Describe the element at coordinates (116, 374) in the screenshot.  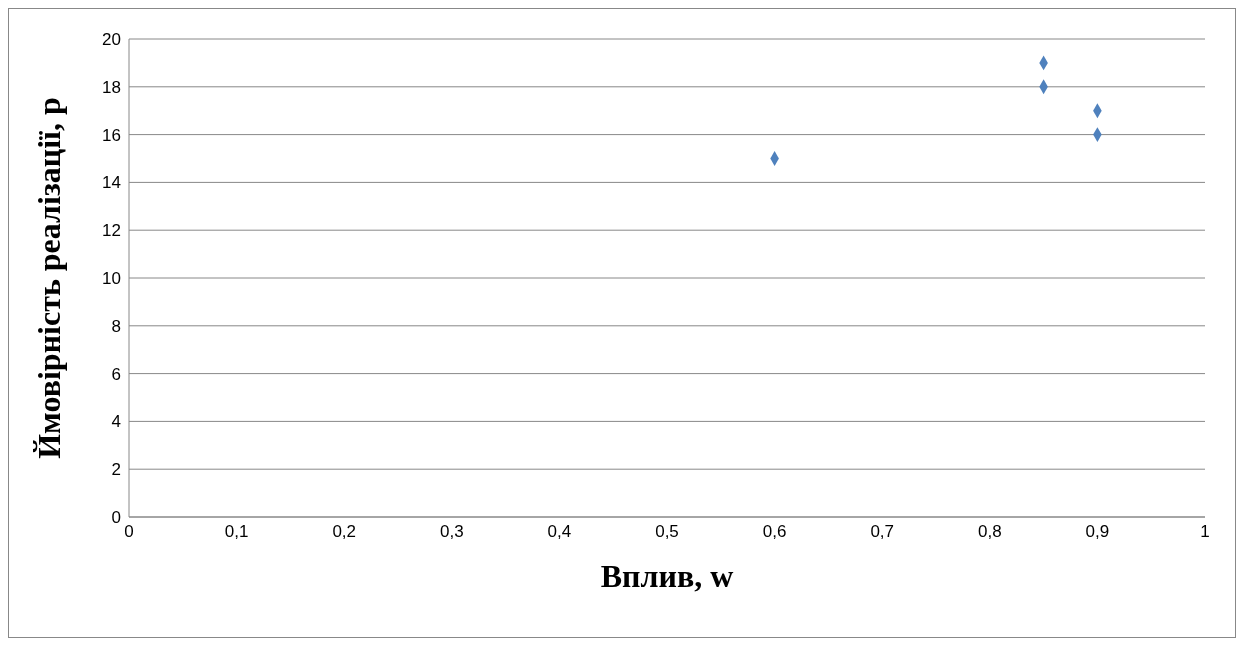
I see `y-tick-label: 6` at that location.